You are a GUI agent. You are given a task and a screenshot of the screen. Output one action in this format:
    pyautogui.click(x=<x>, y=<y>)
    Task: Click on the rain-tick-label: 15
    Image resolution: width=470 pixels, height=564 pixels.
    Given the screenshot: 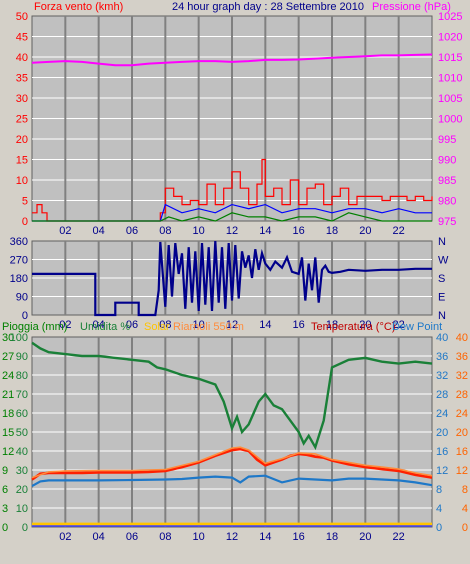 What is the action you would take?
    pyautogui.click(x=8, y=433)
    